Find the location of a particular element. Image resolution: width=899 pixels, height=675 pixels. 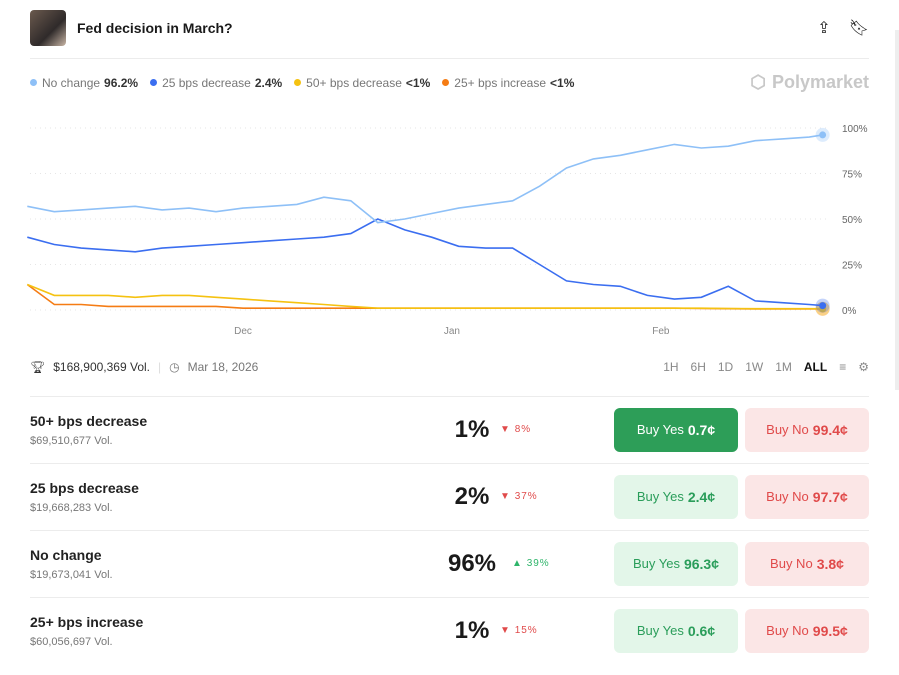

outcome-name: 25 bps decrease is located at coordinates (84, 487).